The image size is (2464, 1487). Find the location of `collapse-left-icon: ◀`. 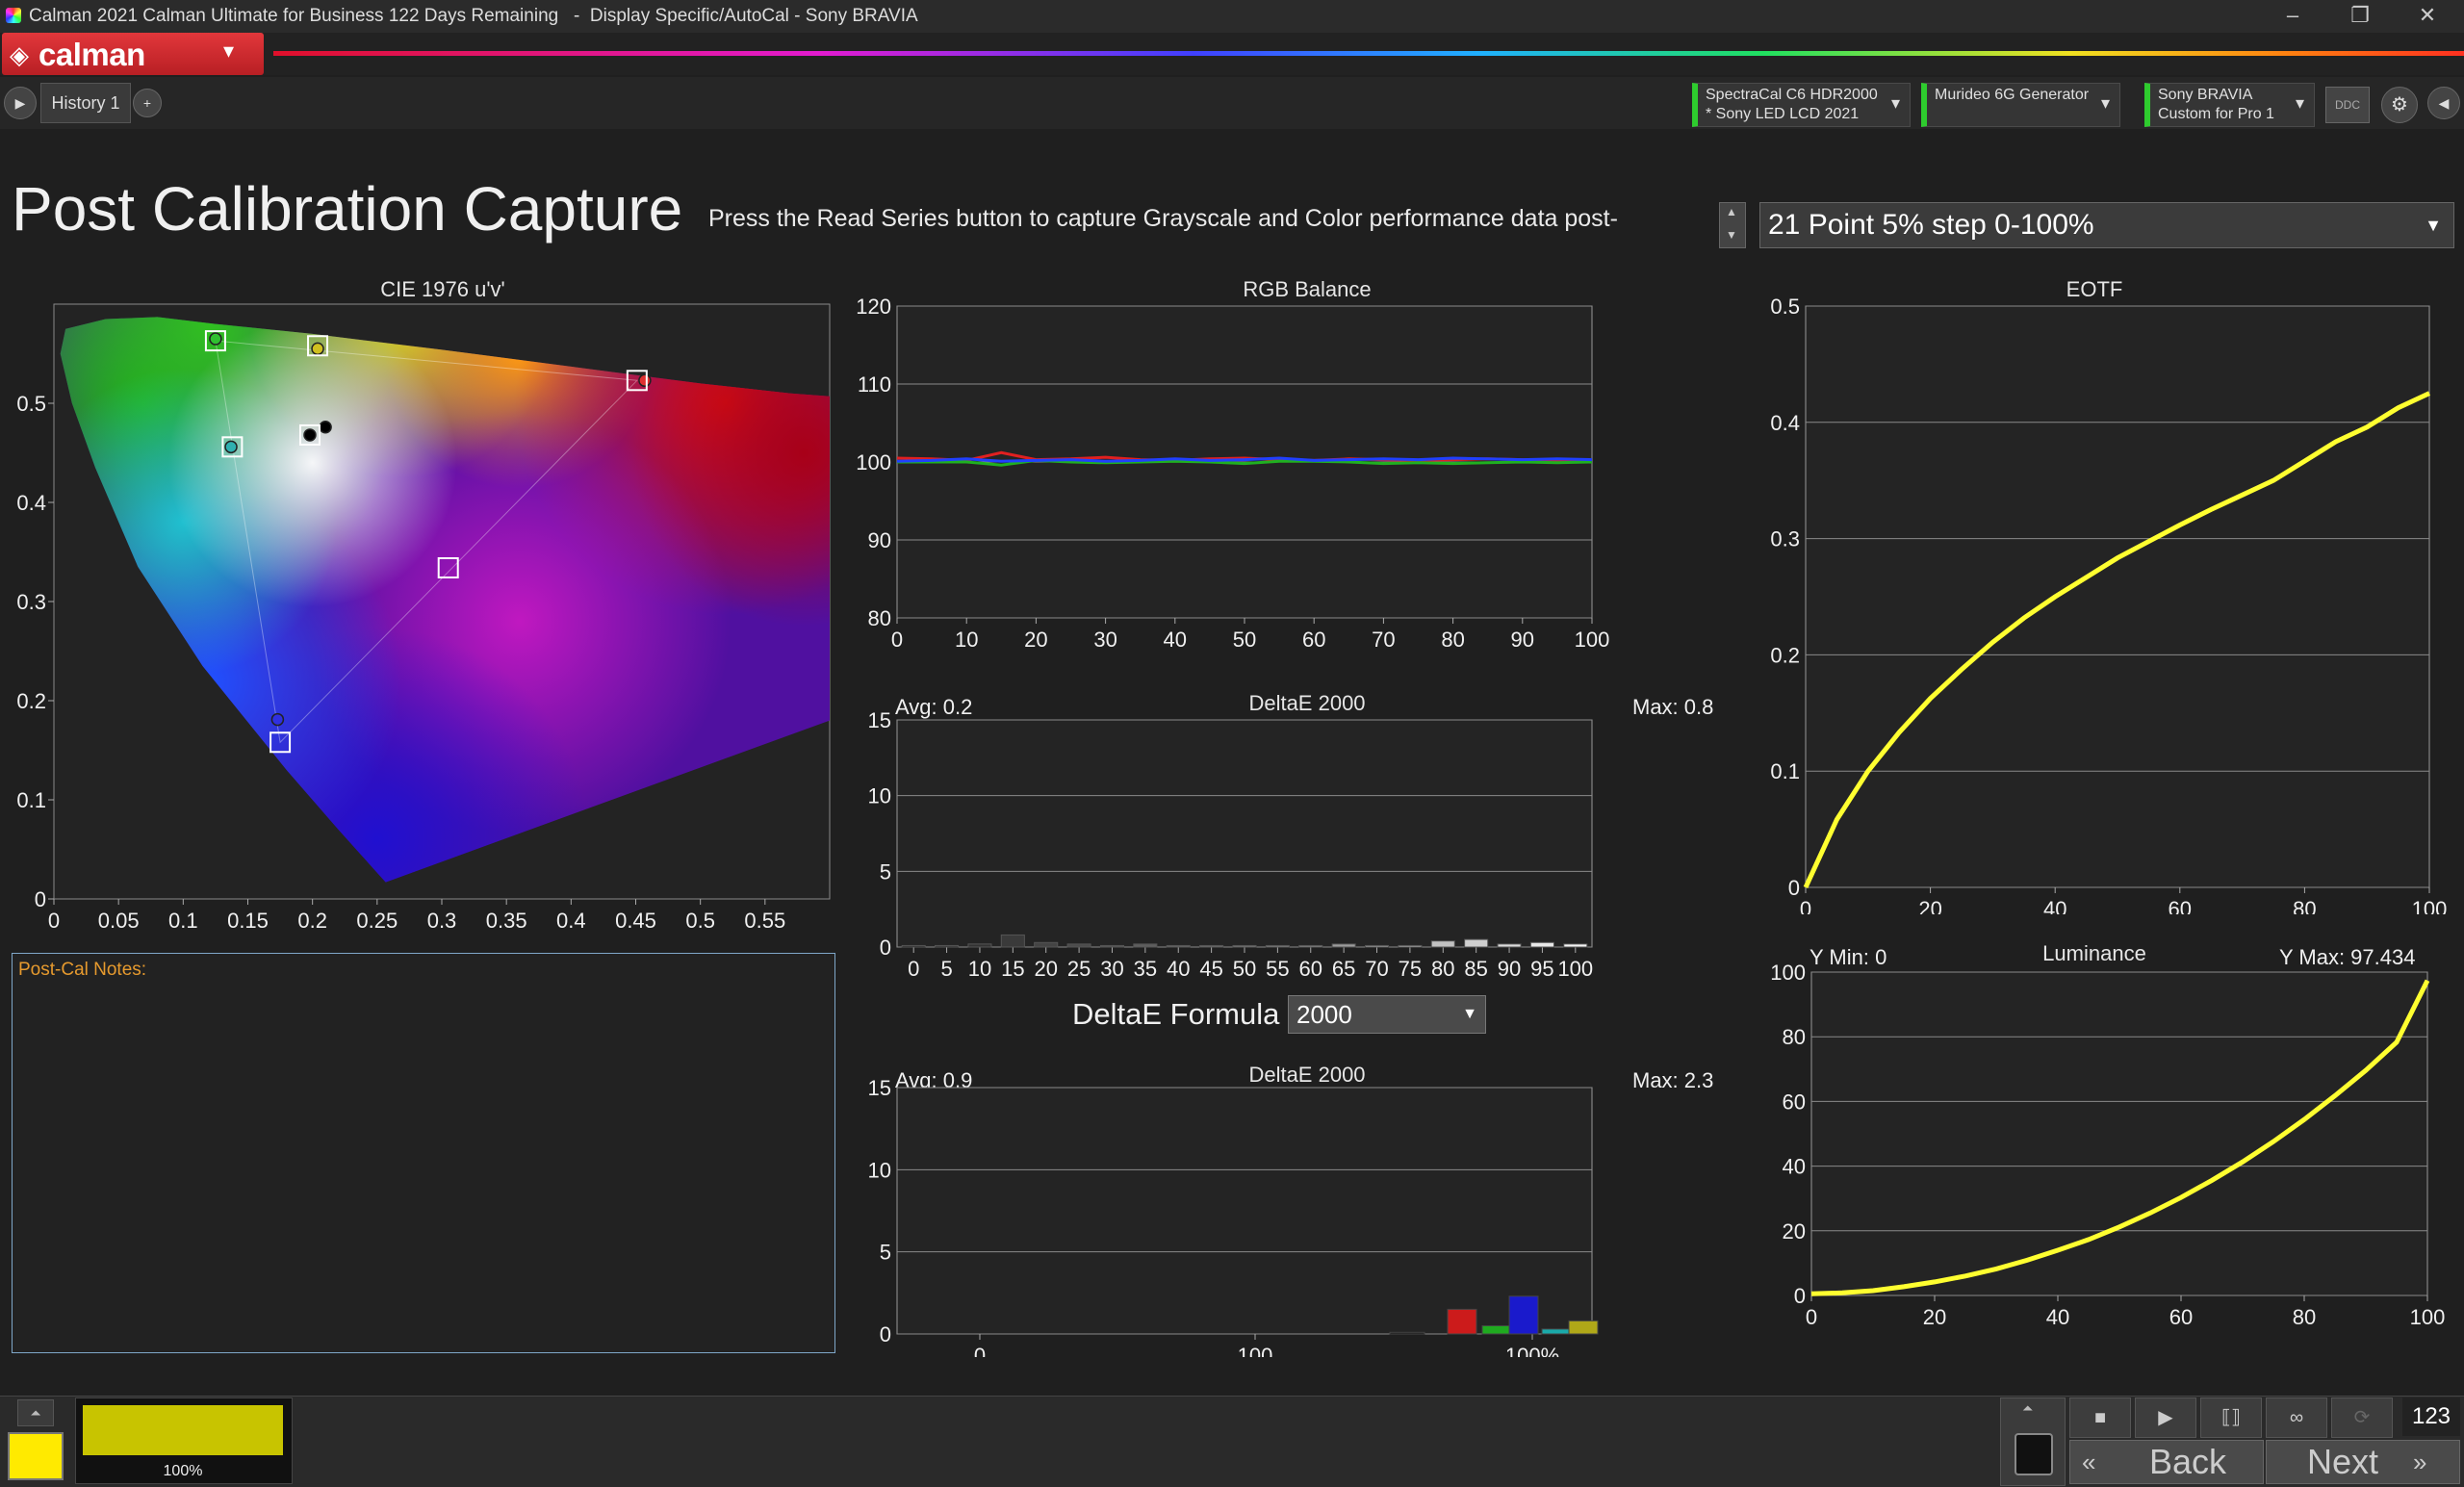

collapse-left-icon: ◀ is located at coordinates (2443, 103).